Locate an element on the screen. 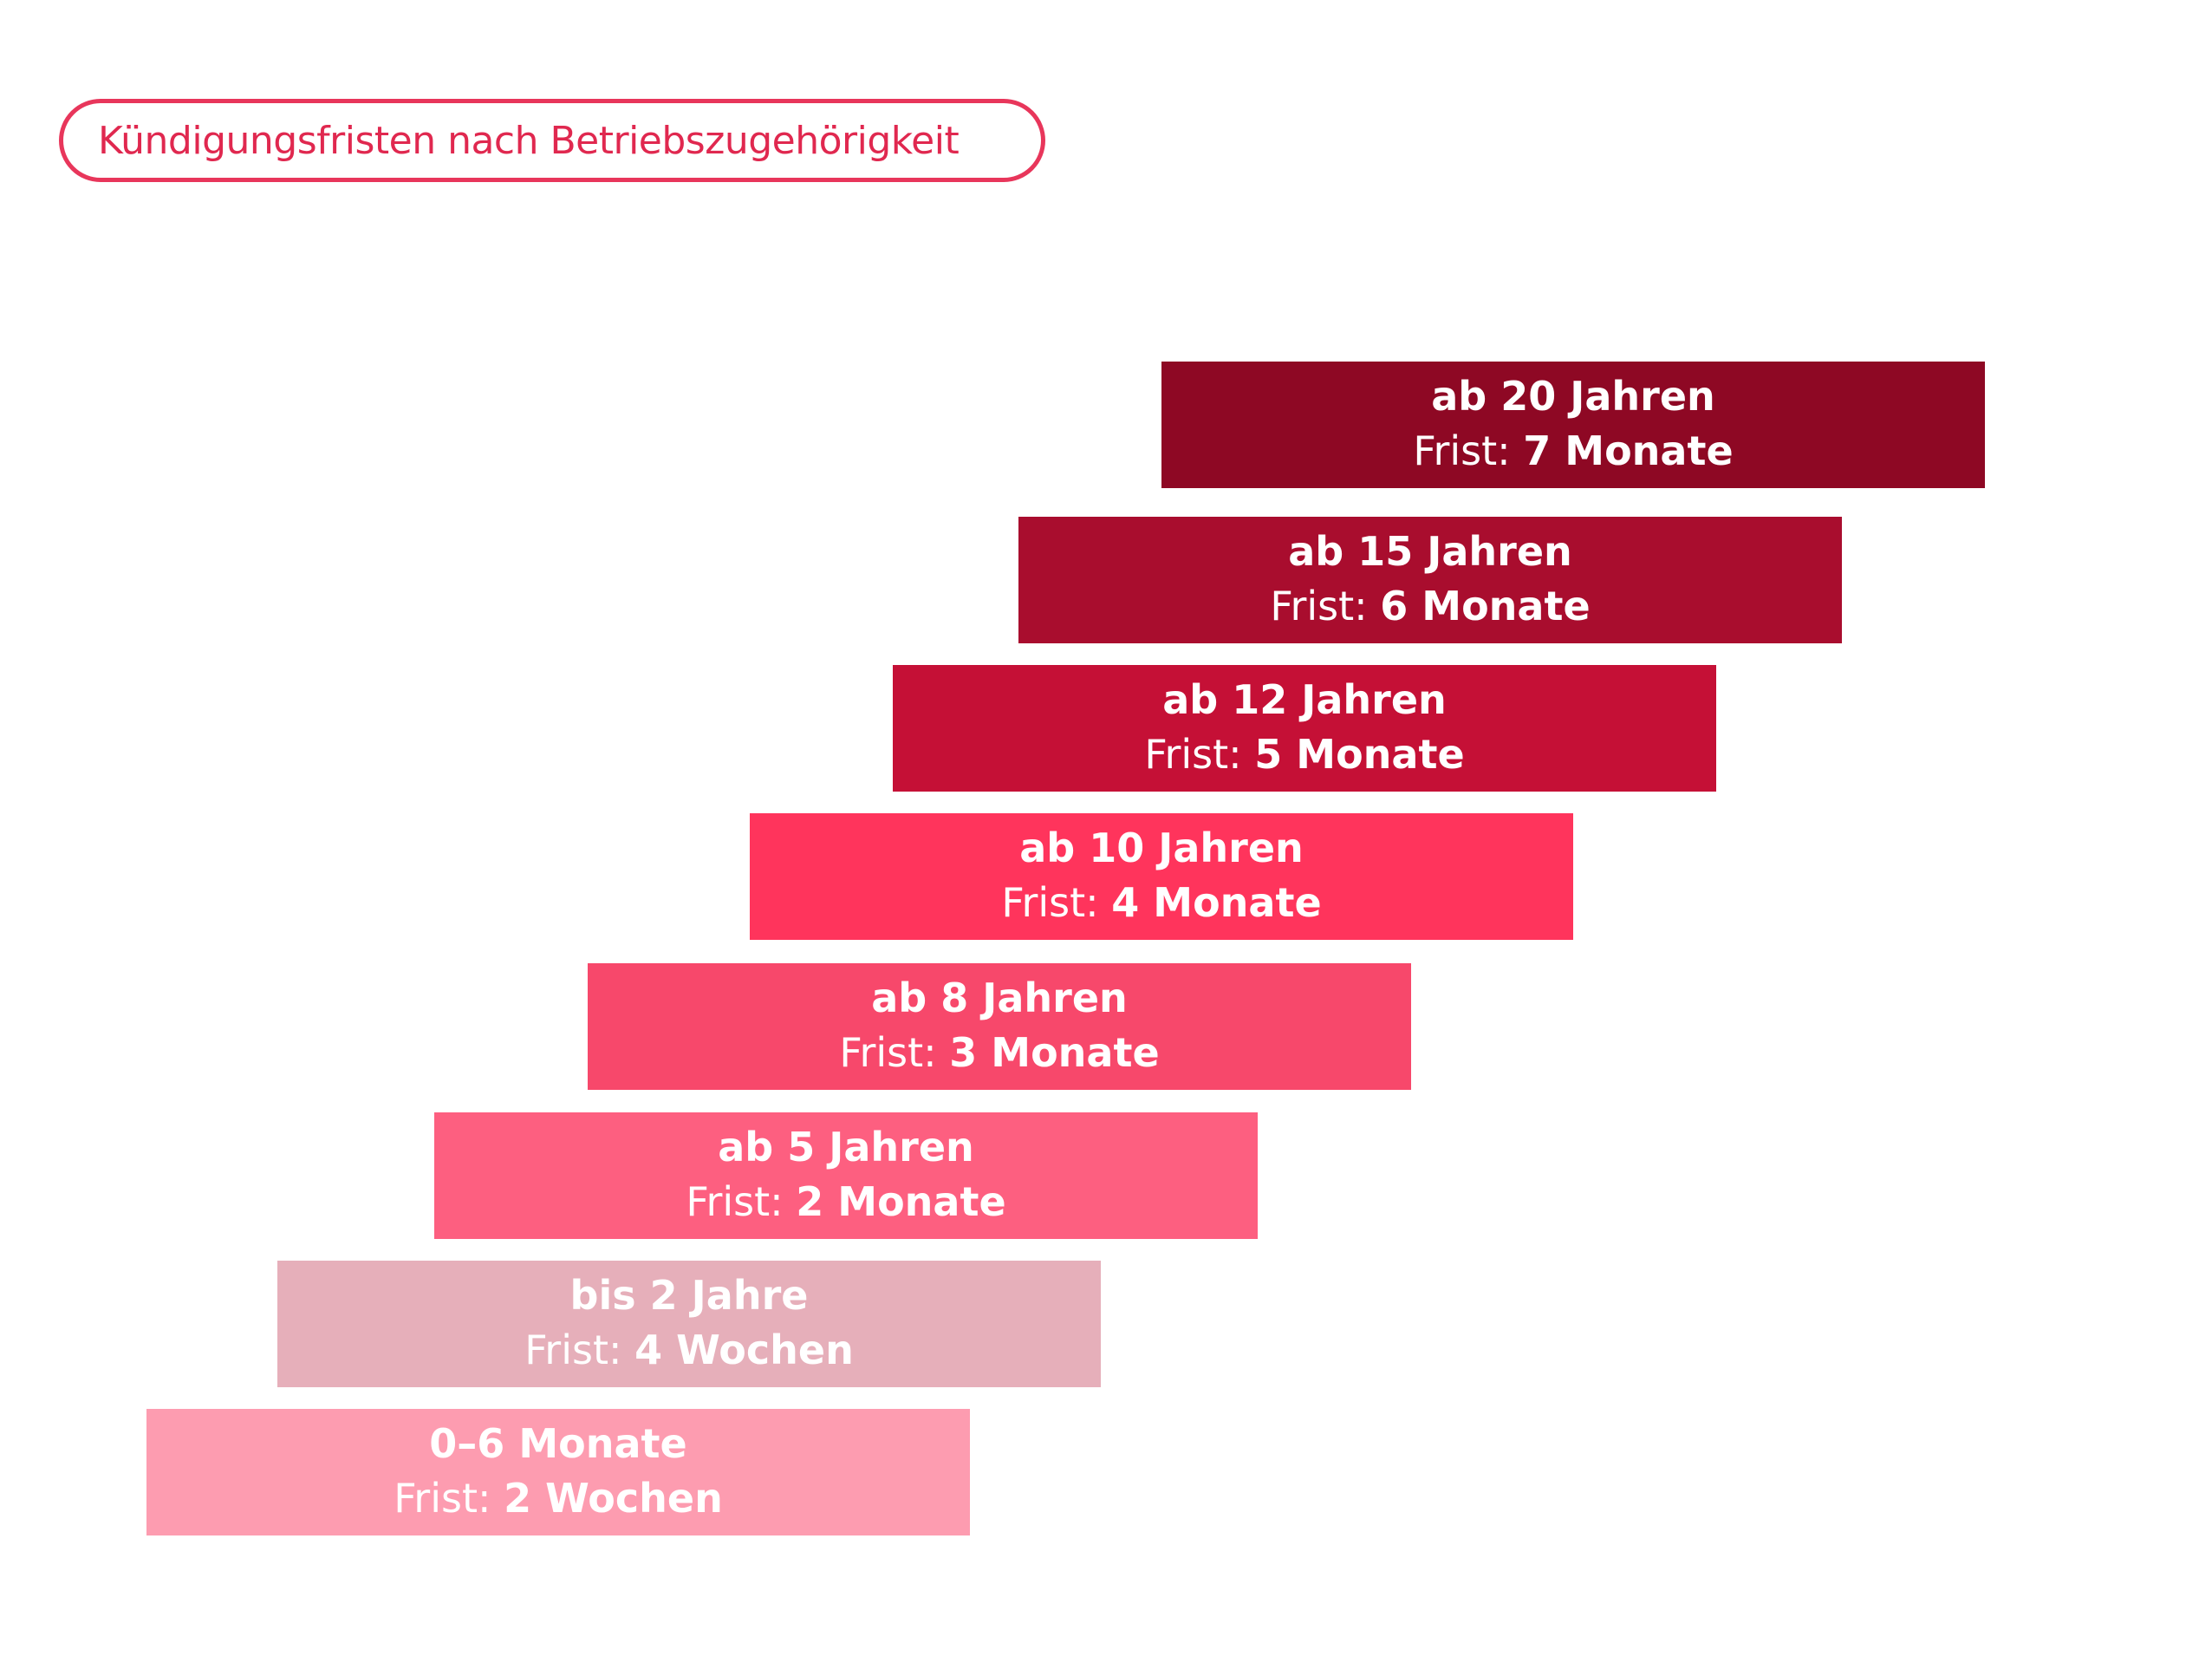  frist-value: 2 Monate is located at coordinates (901, 1201).